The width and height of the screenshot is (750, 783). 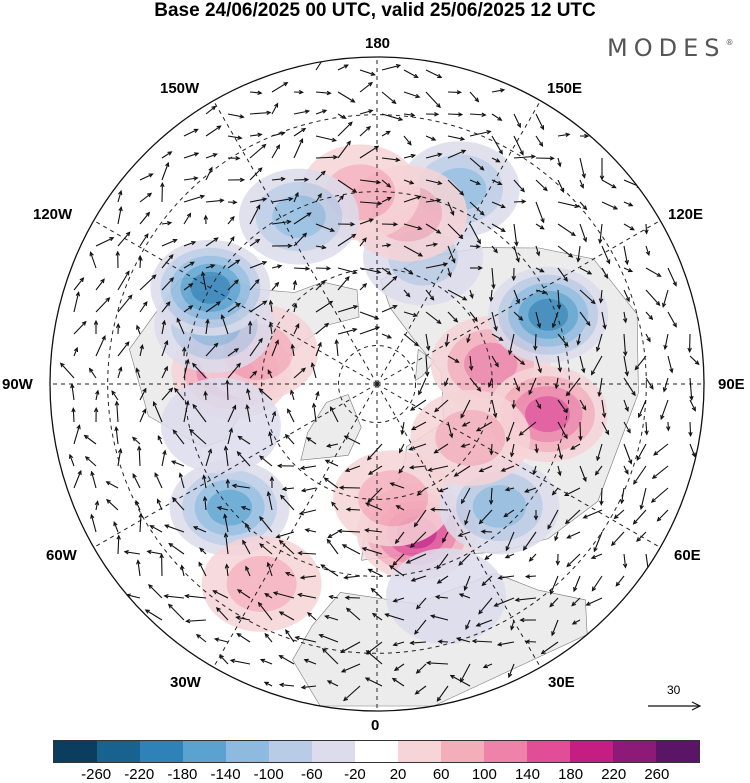 I want to click on label-180: 180, so click(x=378, y=43).